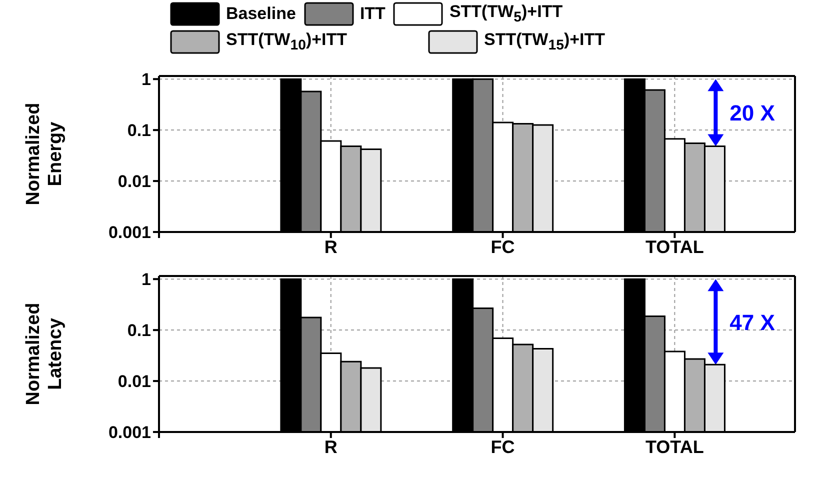  Describe the element at coordinates (261, 14) in the screenshot. I see `legend-label: Baseline` at that location.